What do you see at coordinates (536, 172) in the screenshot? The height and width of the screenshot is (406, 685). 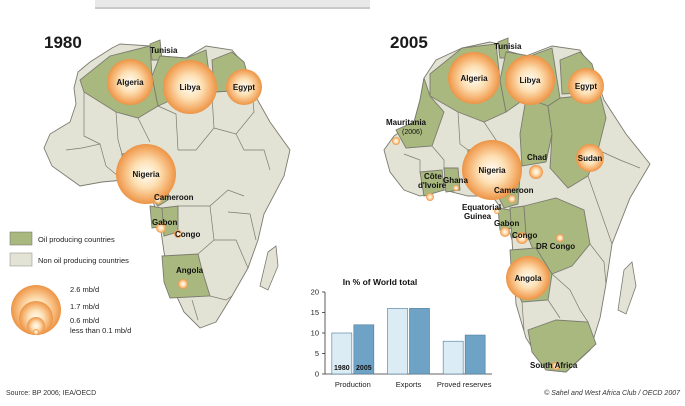 I see `bubble-chad-2005` at bounding box center [536, 172].